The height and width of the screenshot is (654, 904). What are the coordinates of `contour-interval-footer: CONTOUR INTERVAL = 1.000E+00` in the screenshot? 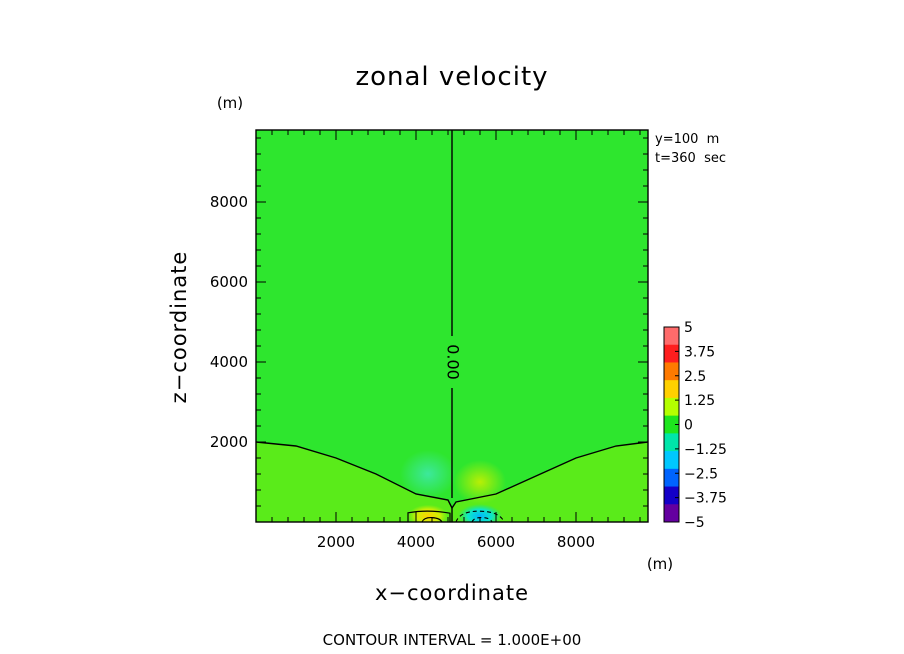 It's located at (452, 640).